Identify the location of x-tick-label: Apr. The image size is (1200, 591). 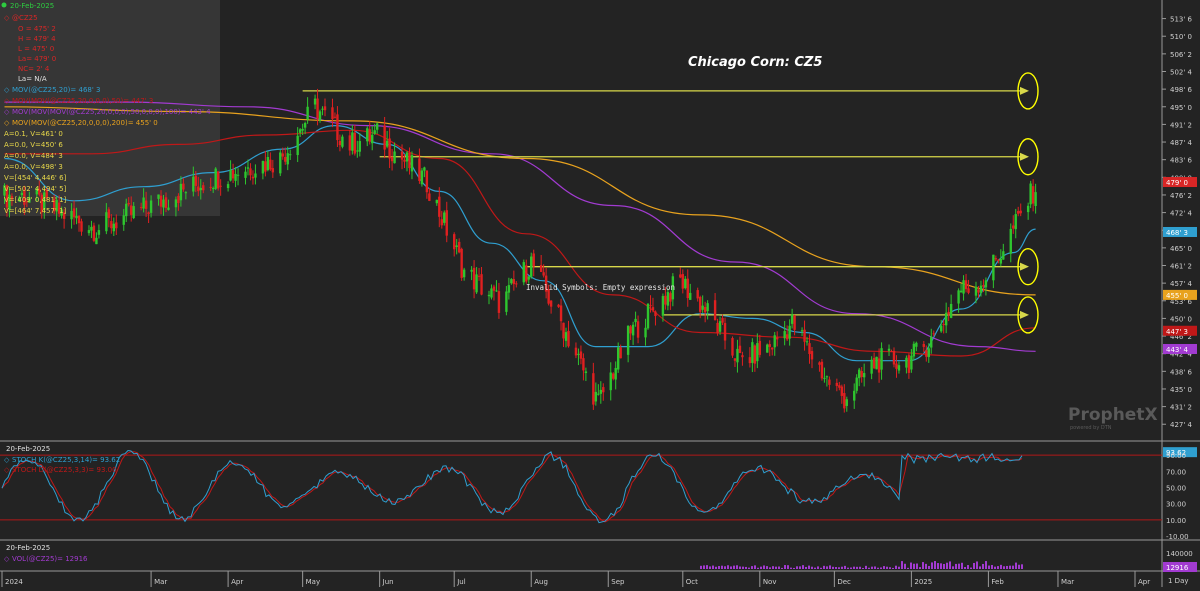
(1144, 582).